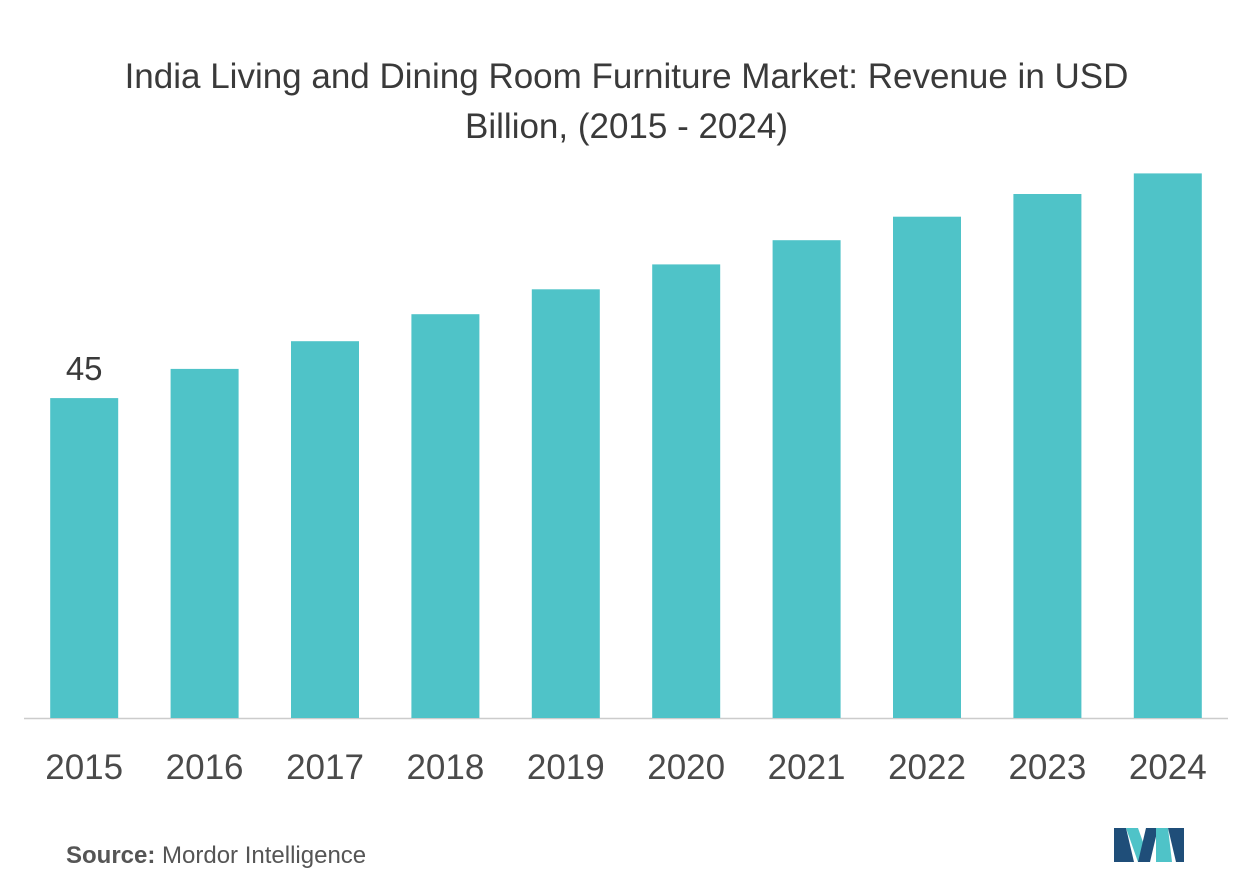 Image resolution: width=1253 pixels, height=893 pixels. I want to click on x-tick-label-2021: 2021, so click(807, 767).